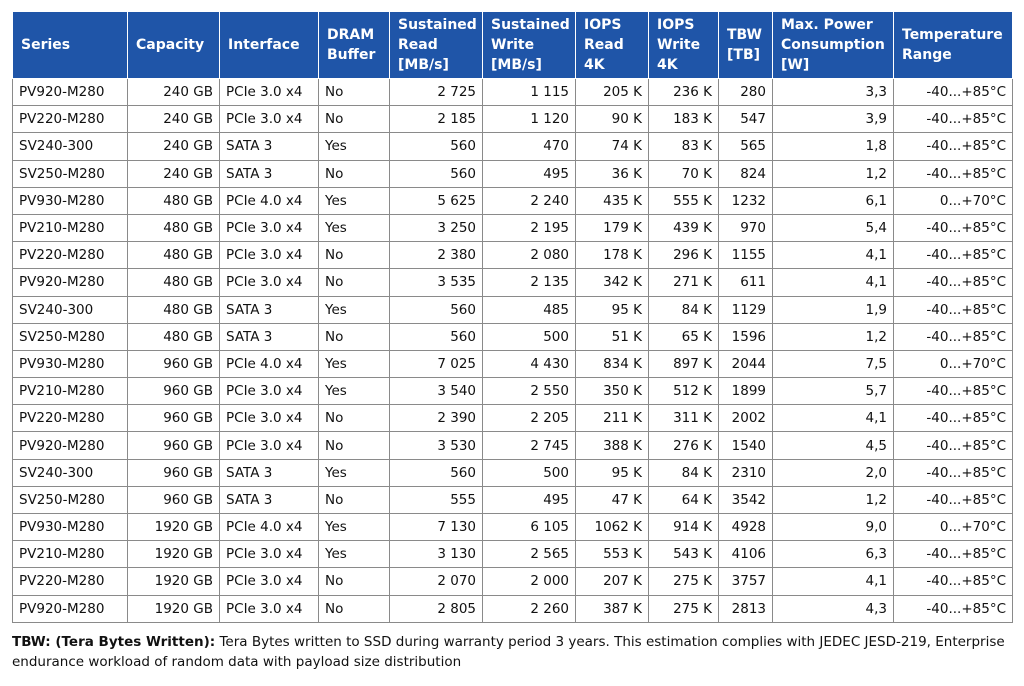 The width and height of the screenshot is (1024, 686). What do you see at coordinates (683, 200) in the screenshot?
I see `cell-iops-write: 555 K` at bounding box center [683, 200].